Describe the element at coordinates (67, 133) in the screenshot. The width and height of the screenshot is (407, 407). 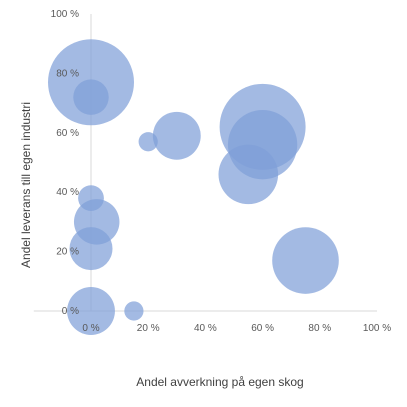
I see `y-tick-label: 60 %` at that location.